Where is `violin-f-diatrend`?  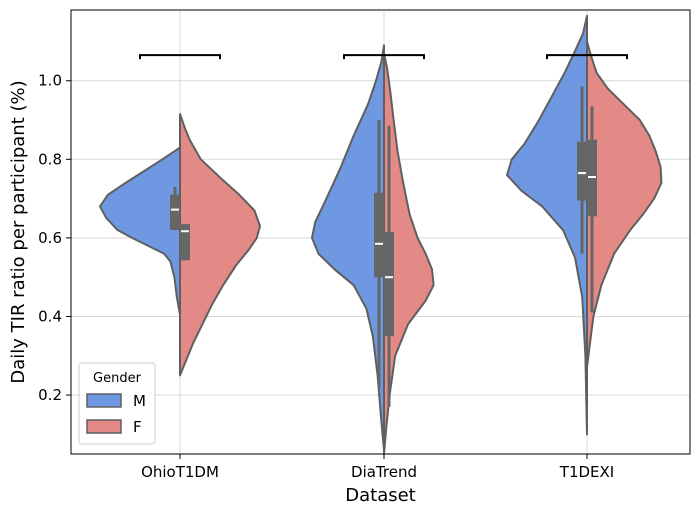 violin-f-diatrend is located at coordinates (409, 253).